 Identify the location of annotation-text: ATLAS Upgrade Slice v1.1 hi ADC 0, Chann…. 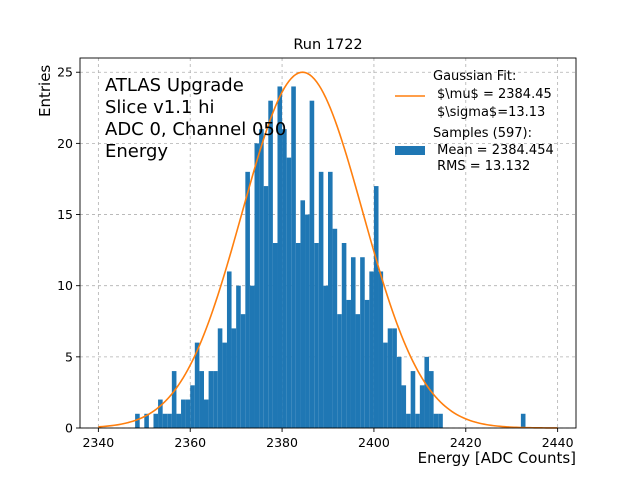
(195, 118).